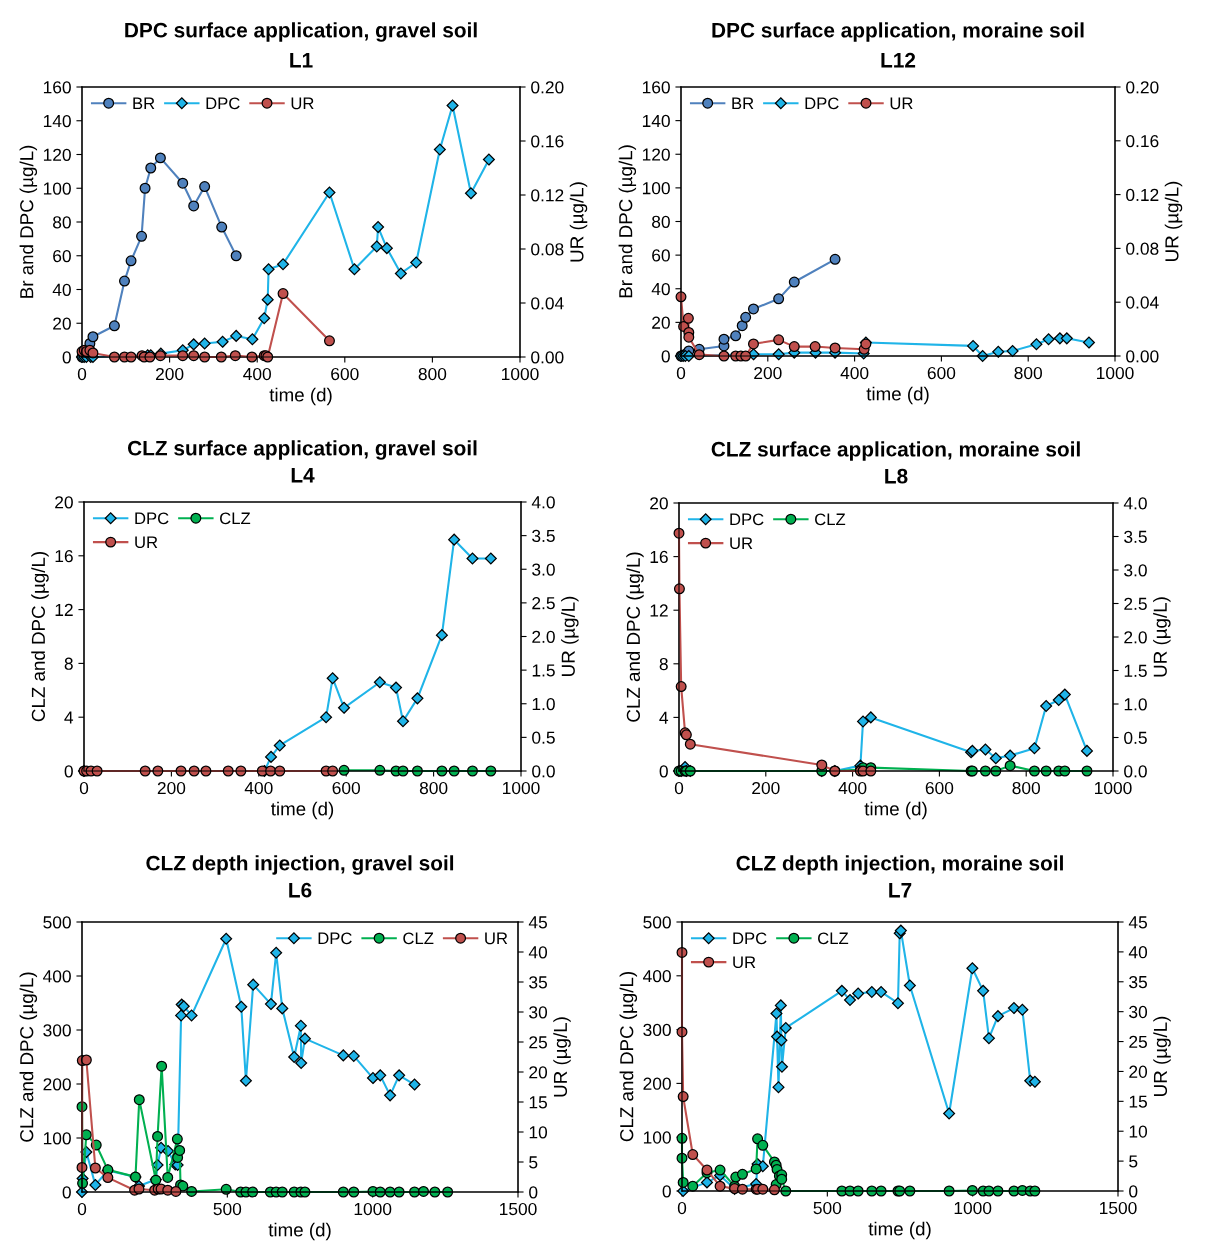  I want to click on chart-title: CLZ depth injection, gravel soil, so click(300, 865).